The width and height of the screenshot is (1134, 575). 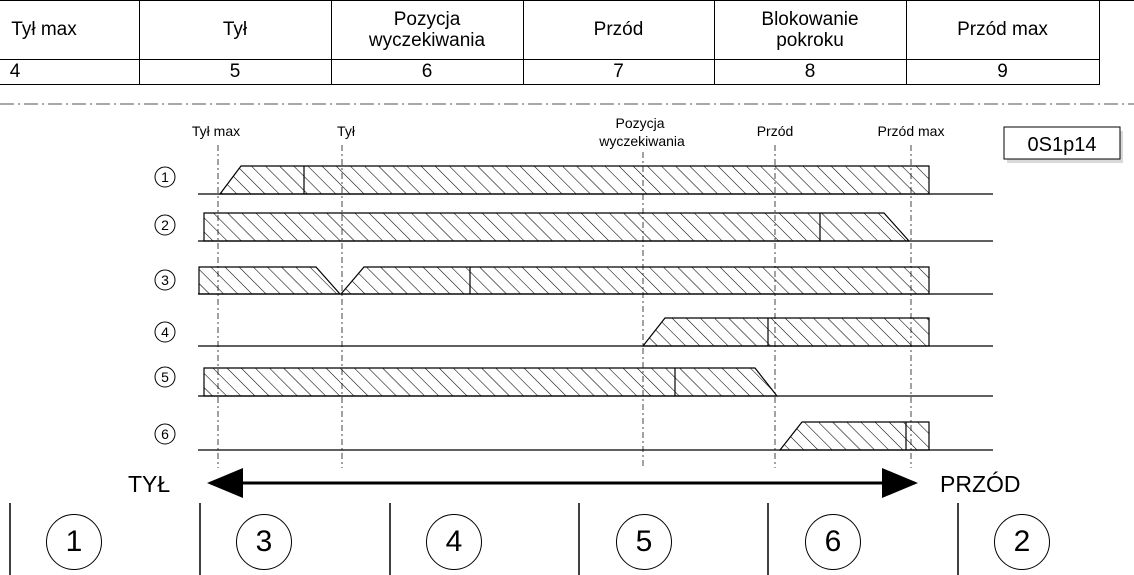 I want to click on column-title-blokowanie-pokroku: Blokowanie pokroku, so click(x=810, y=29).